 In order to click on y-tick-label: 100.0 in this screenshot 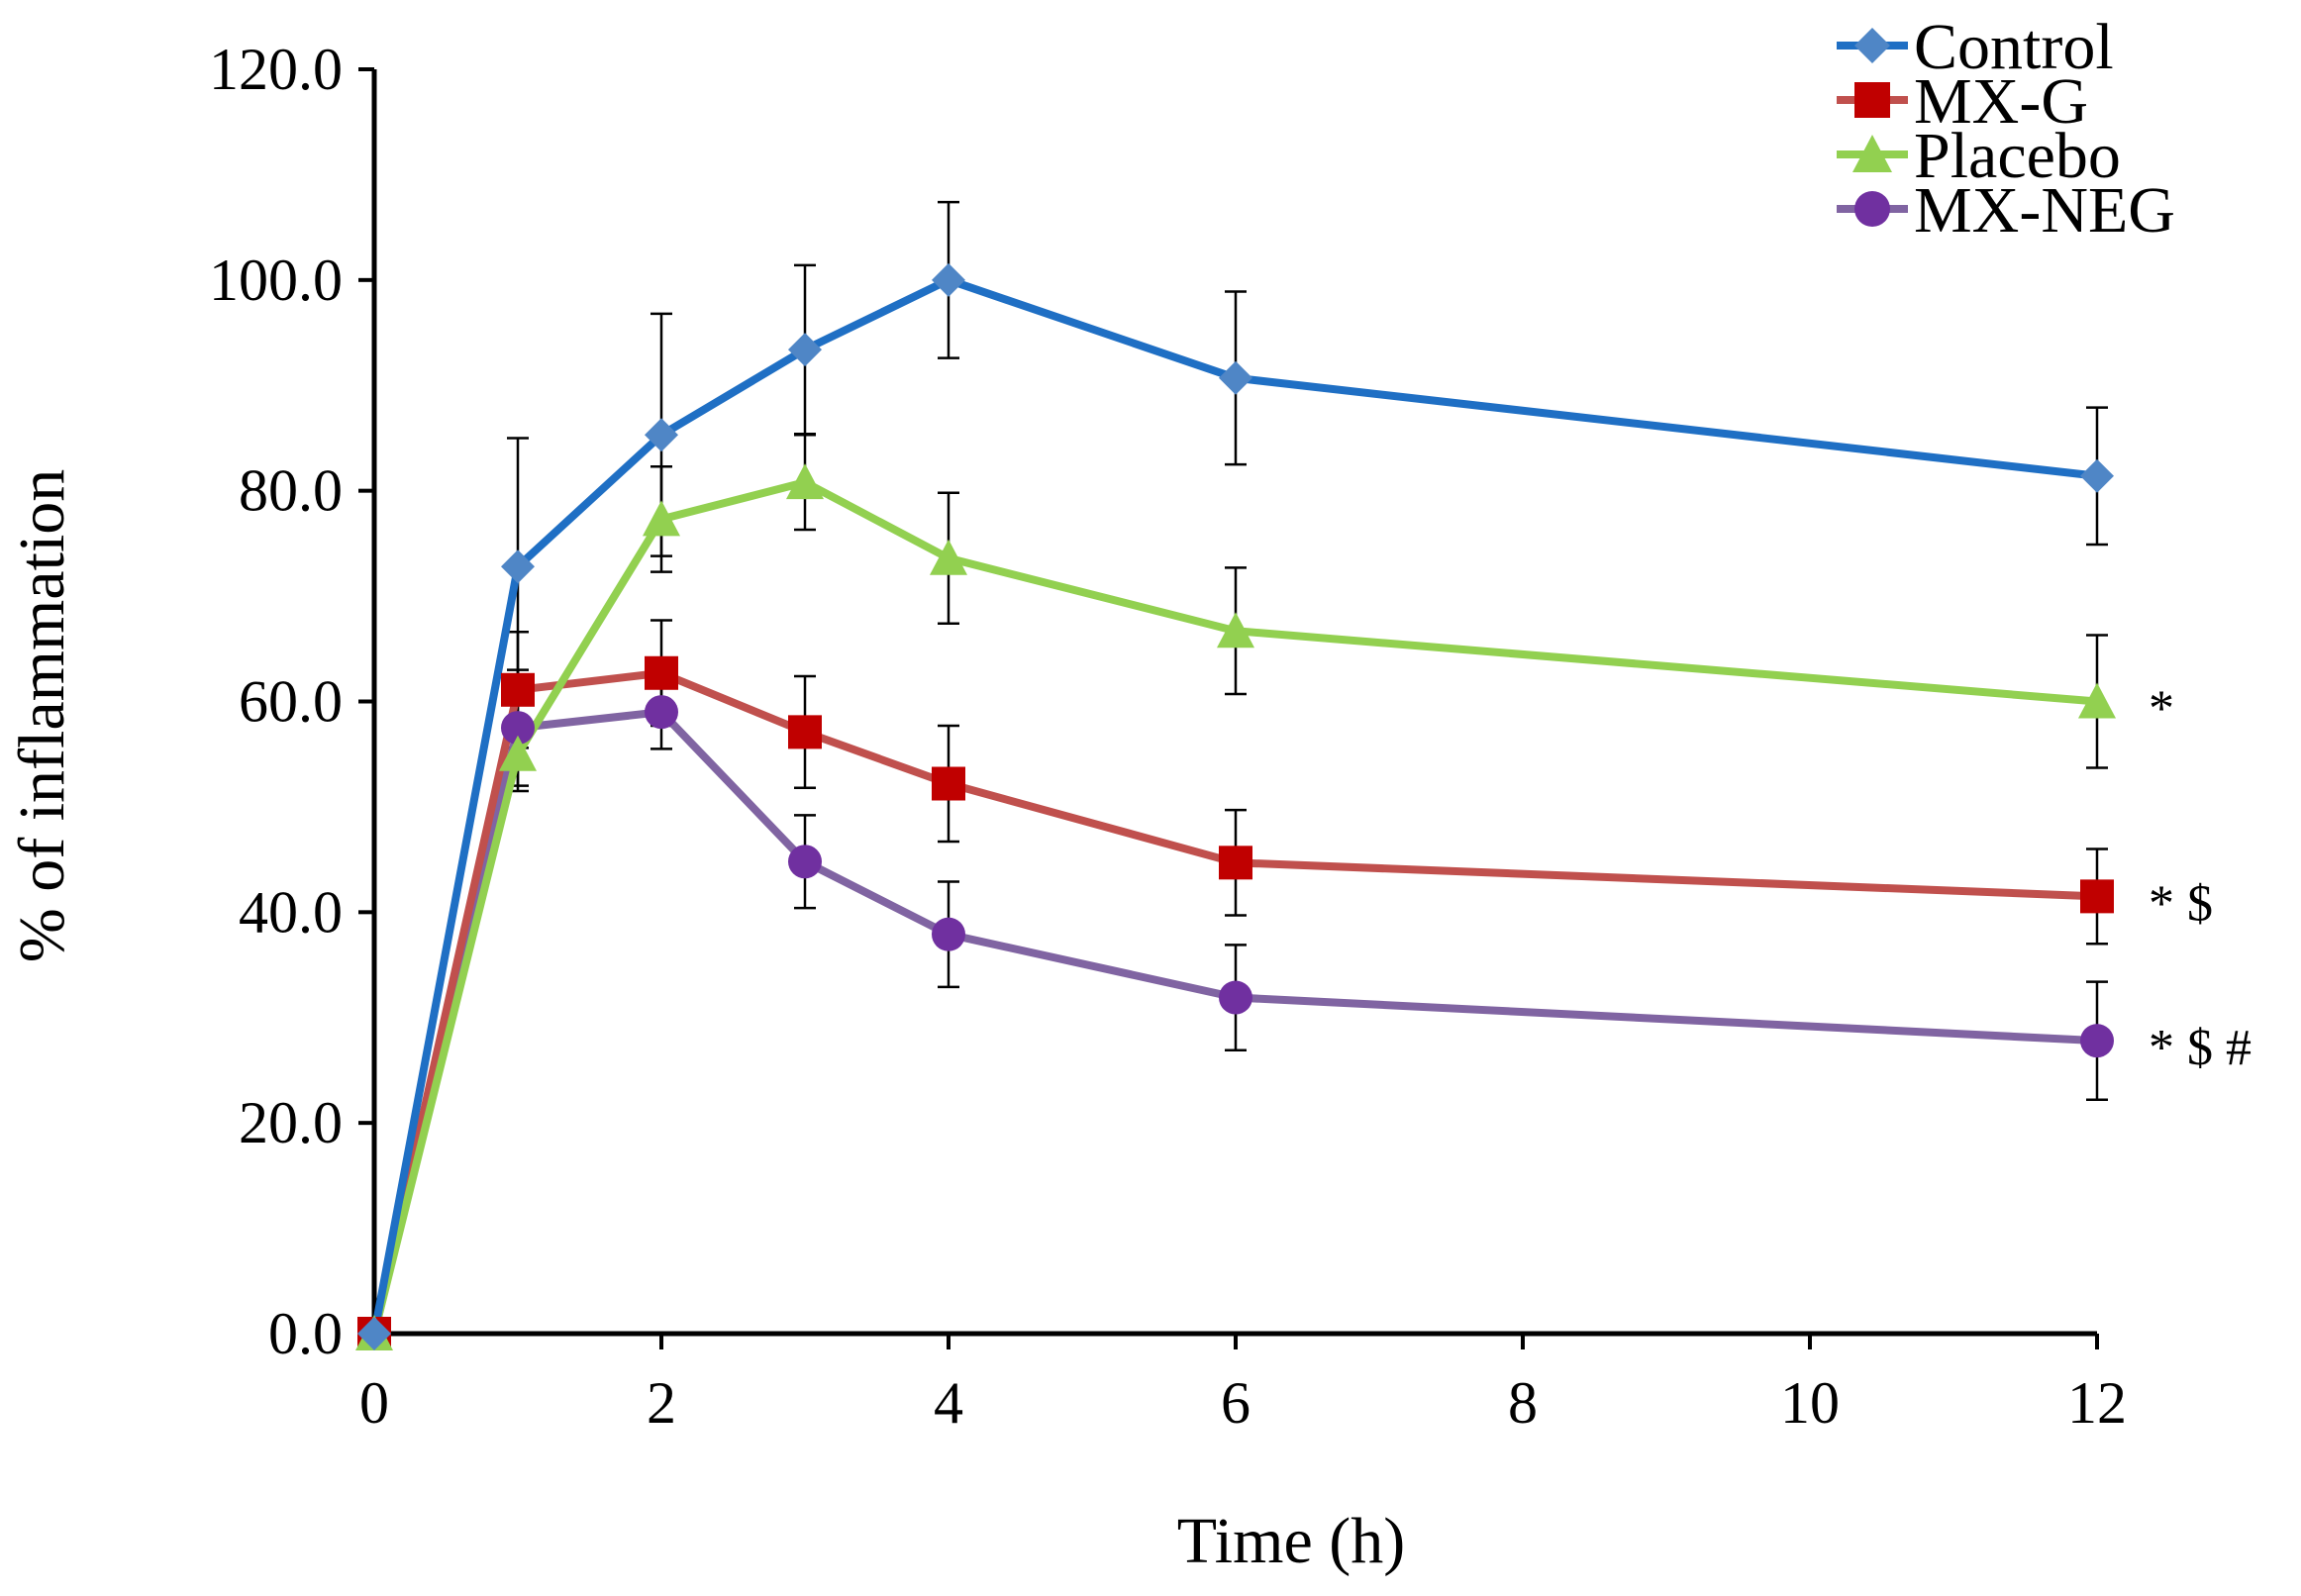, I will do `click(276, 280)`.